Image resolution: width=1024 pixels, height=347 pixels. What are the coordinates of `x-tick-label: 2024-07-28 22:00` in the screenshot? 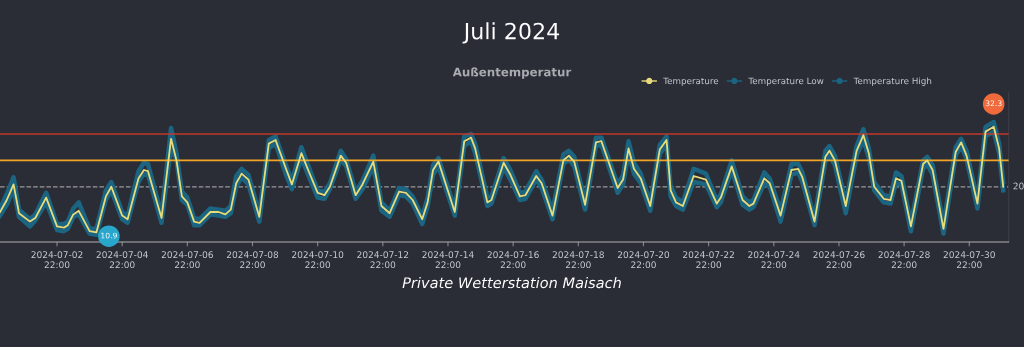 It's located at (904, 260).